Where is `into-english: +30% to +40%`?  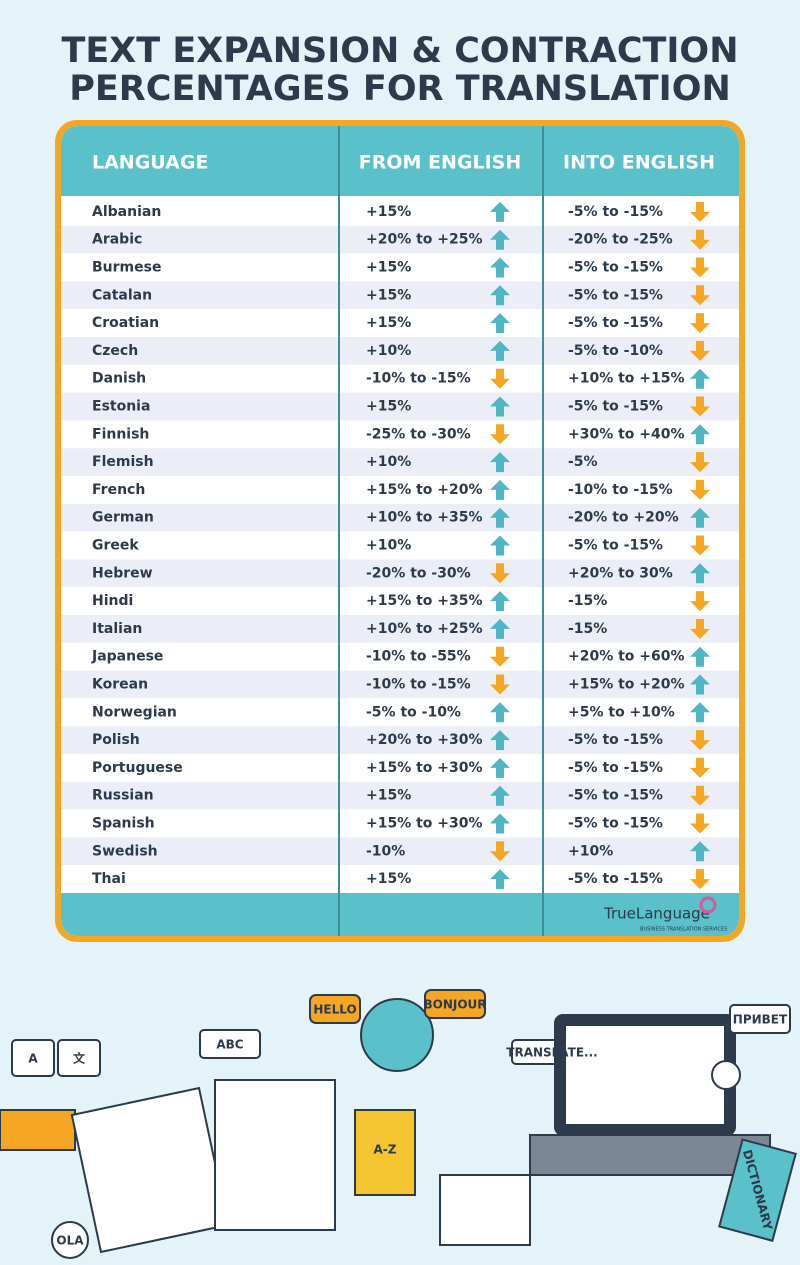
into-english: +30% to +40% is located at coordinates (626, 434).